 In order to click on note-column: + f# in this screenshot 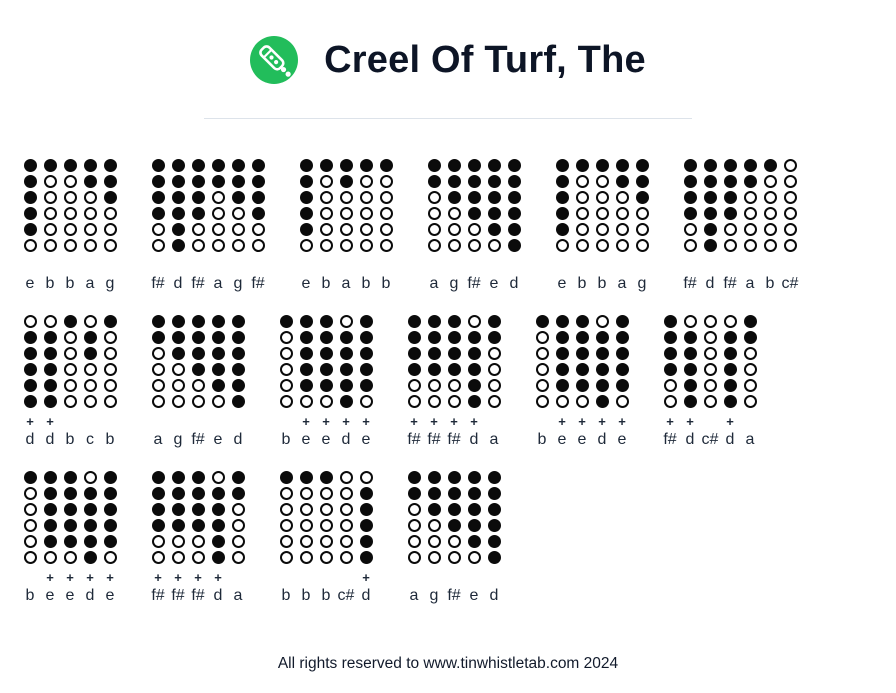, I will do `click(158, 538)`.